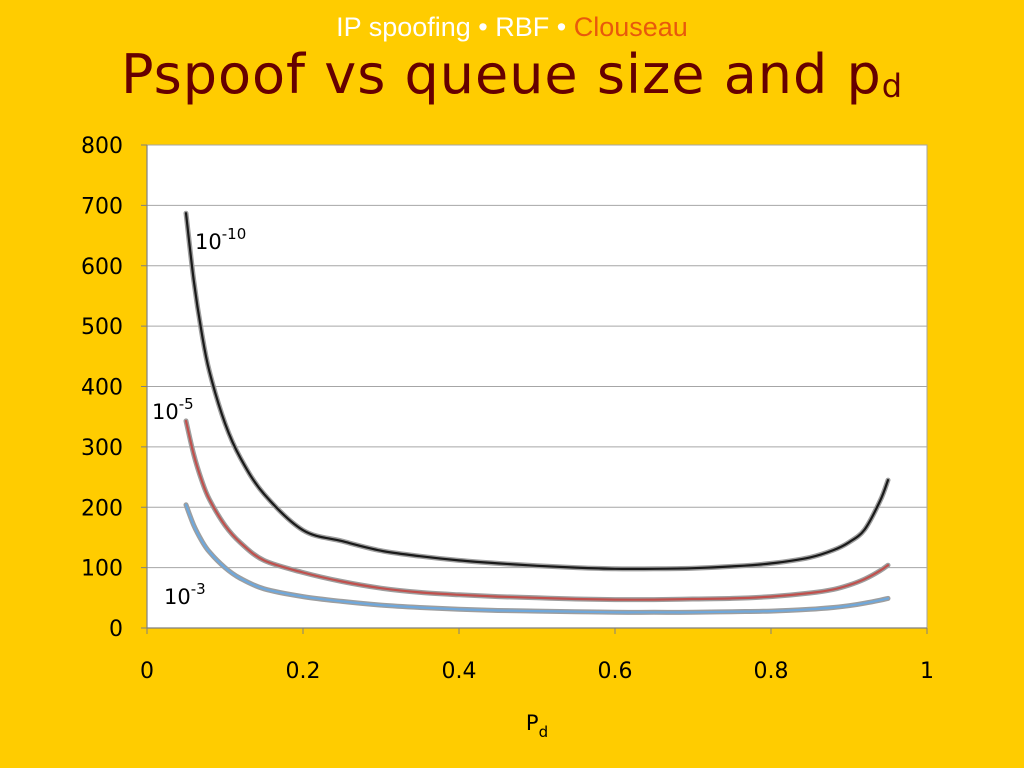 The height and width of the screenshot is (768, 1024). I want to click on y-tick-label: 200, so click(102, 508).